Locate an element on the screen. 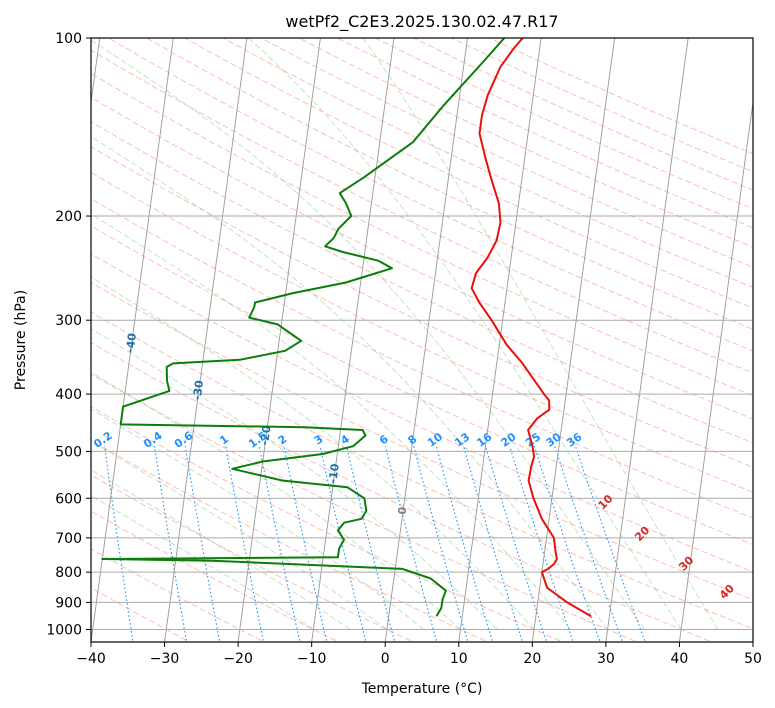  x-tick-label: −30 is located at coordinates (165, 659).